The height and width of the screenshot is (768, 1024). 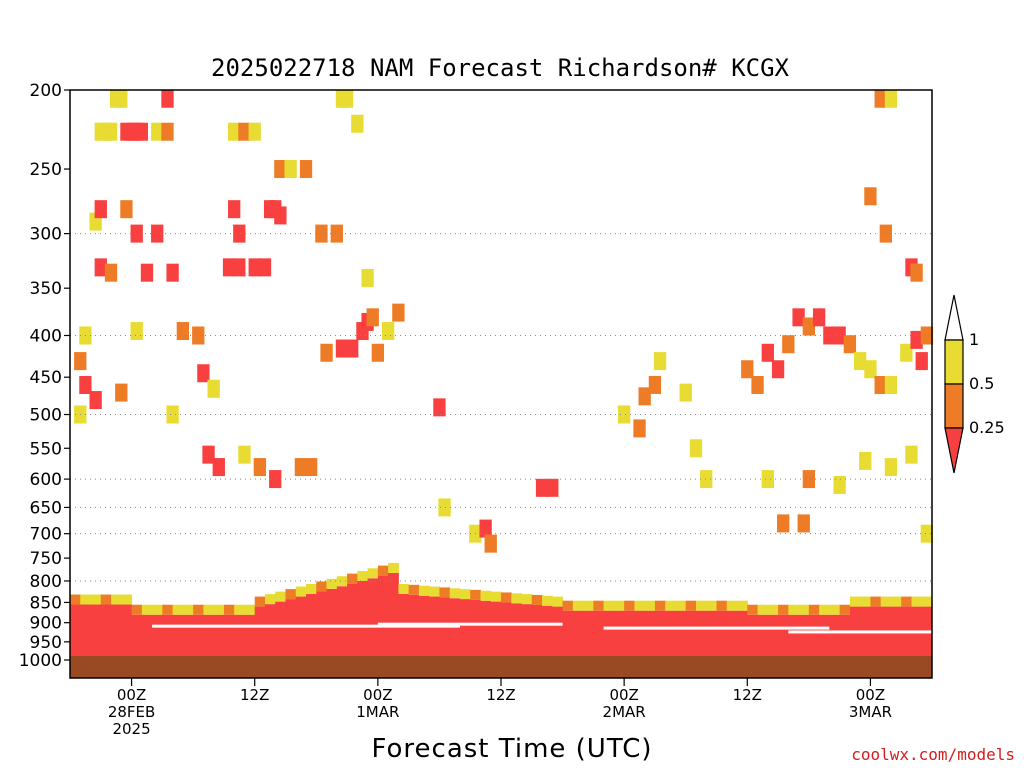 I want to click on y-tick-label: 200, so click(x=46, y=91).